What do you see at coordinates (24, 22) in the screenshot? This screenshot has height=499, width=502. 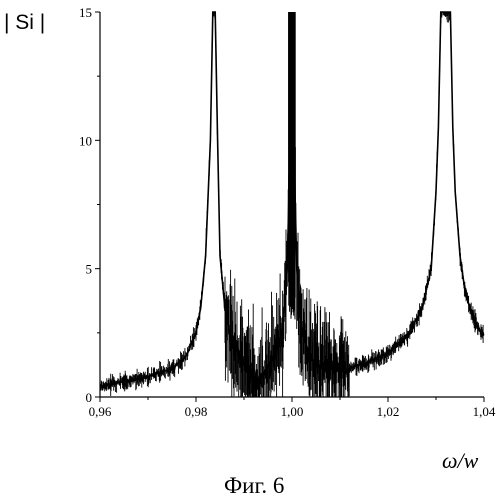 I see `y-axis-label: | Si |` at bounding box center [24, 22].